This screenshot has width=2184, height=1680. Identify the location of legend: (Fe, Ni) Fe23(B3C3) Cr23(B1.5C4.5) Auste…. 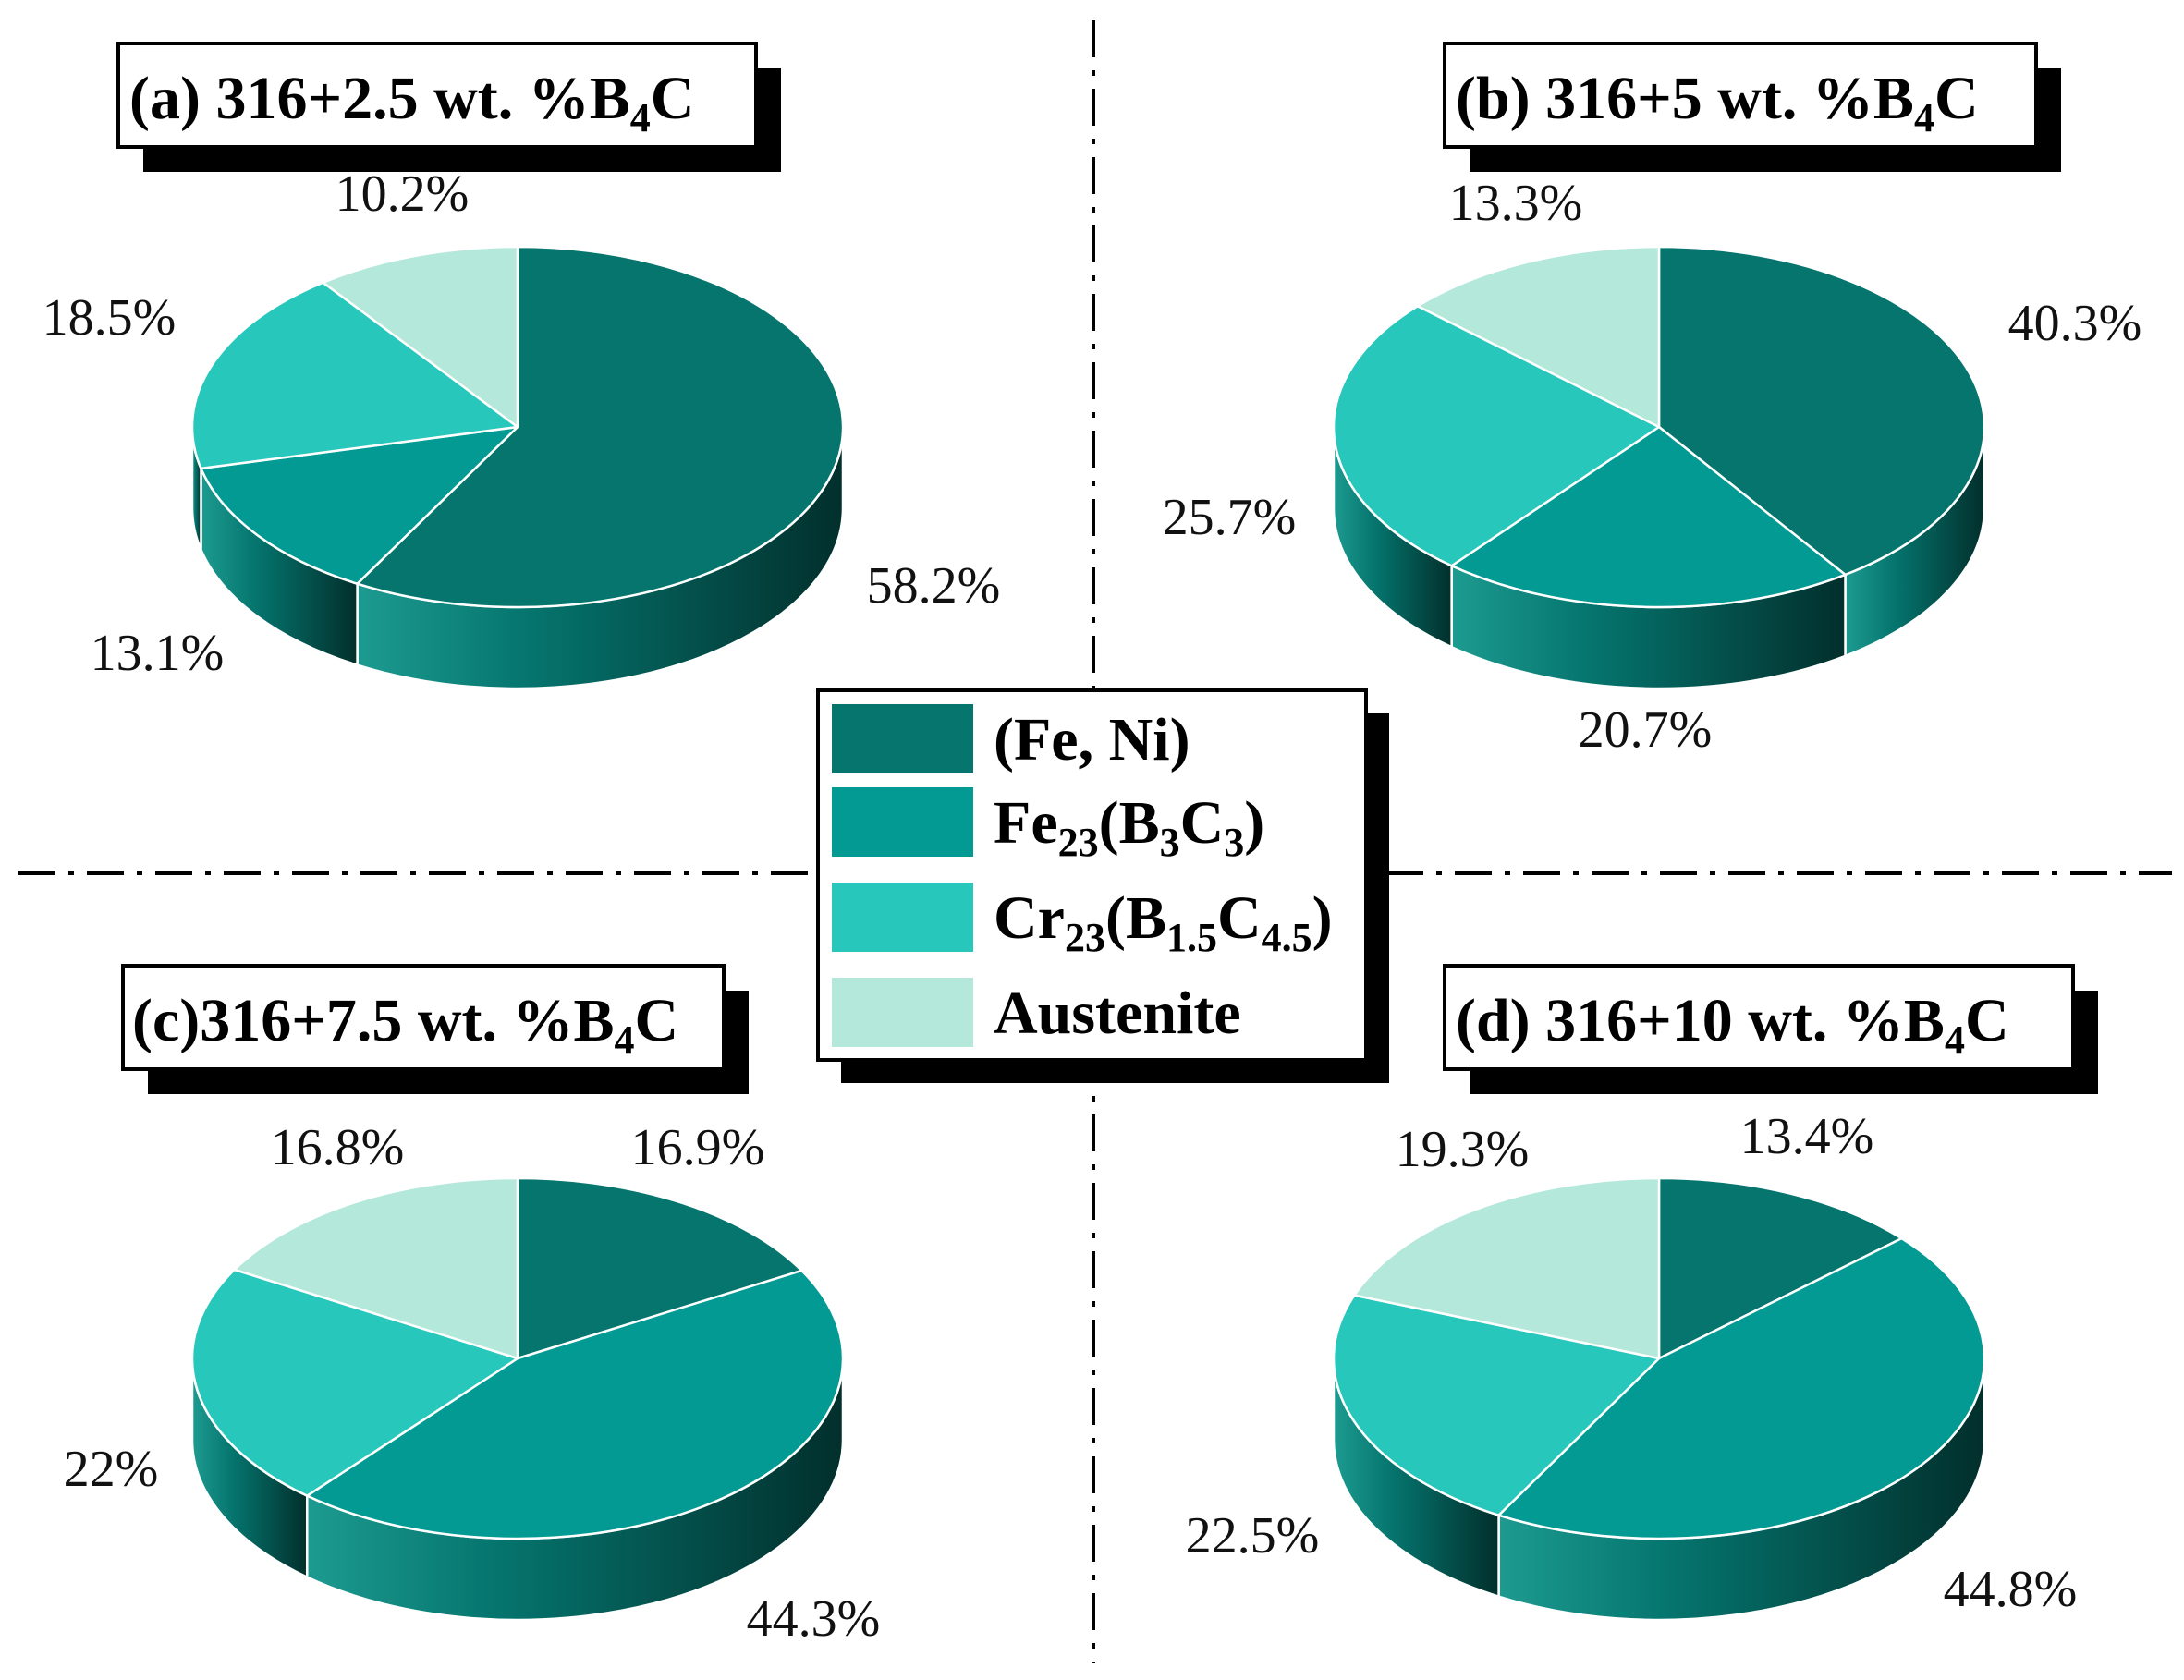
(1102, 885).